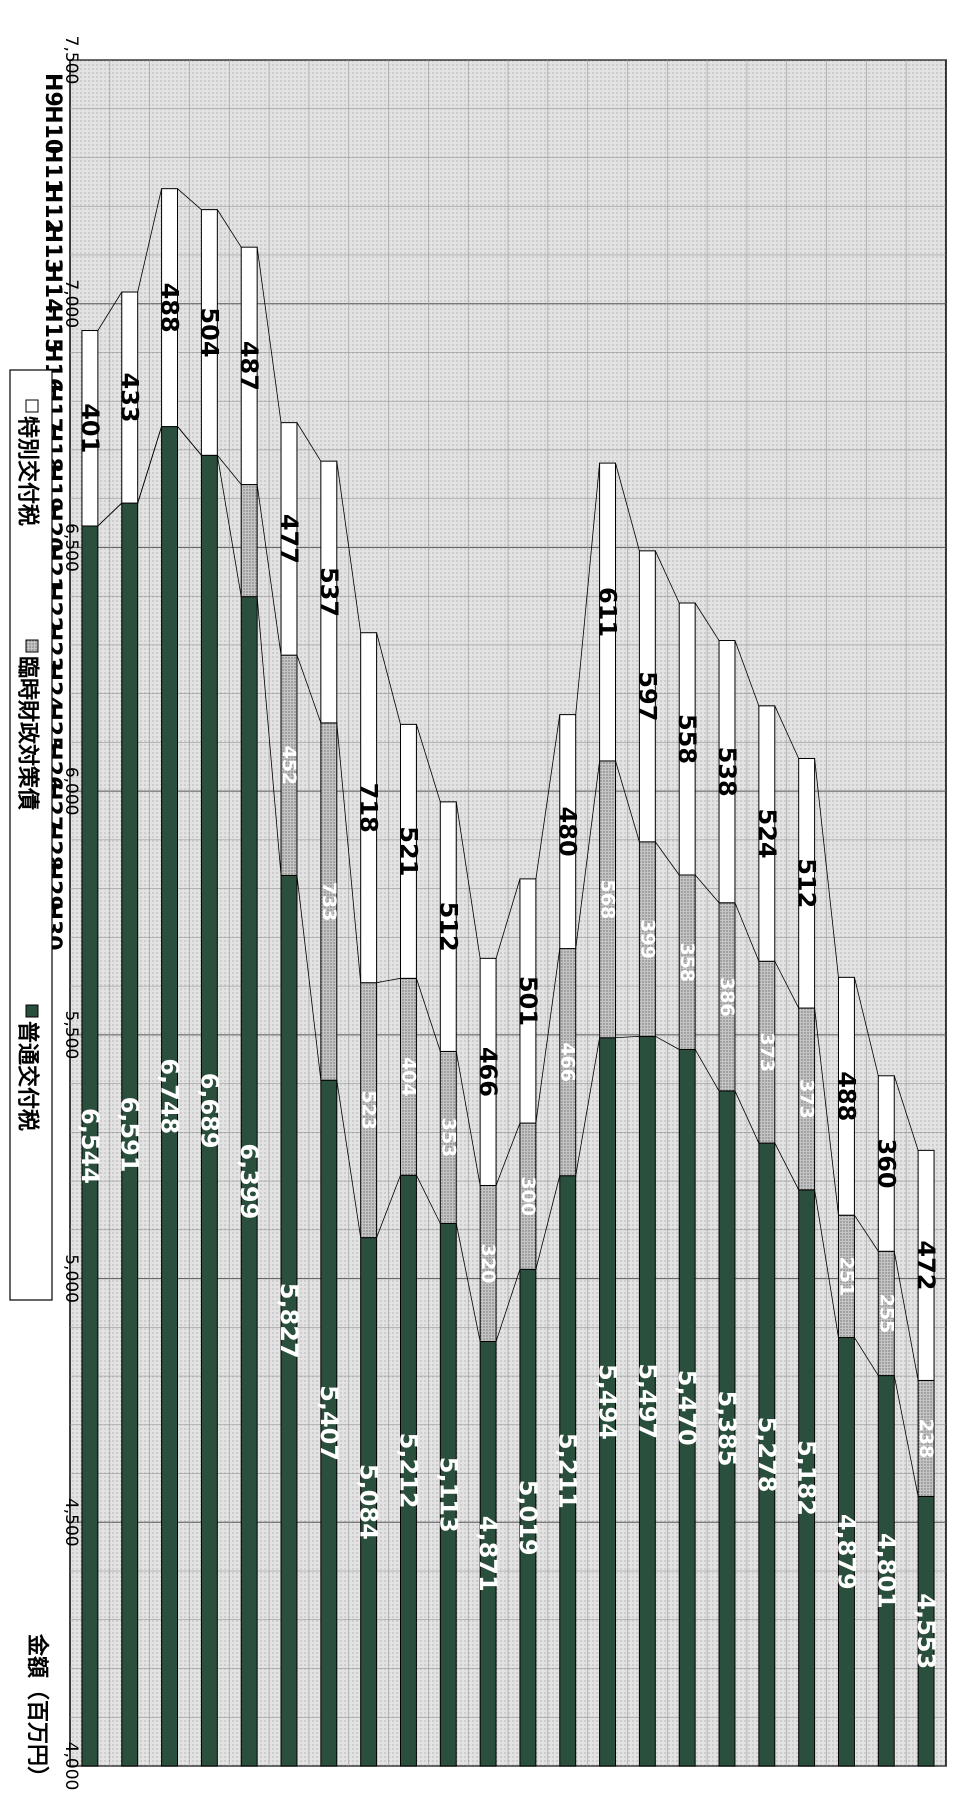 The height and width of the screenshot is (1799, 958). Describe the element at coordinates (71, 791) in the screenshot. I see `tick-label: 6,000` at that location.